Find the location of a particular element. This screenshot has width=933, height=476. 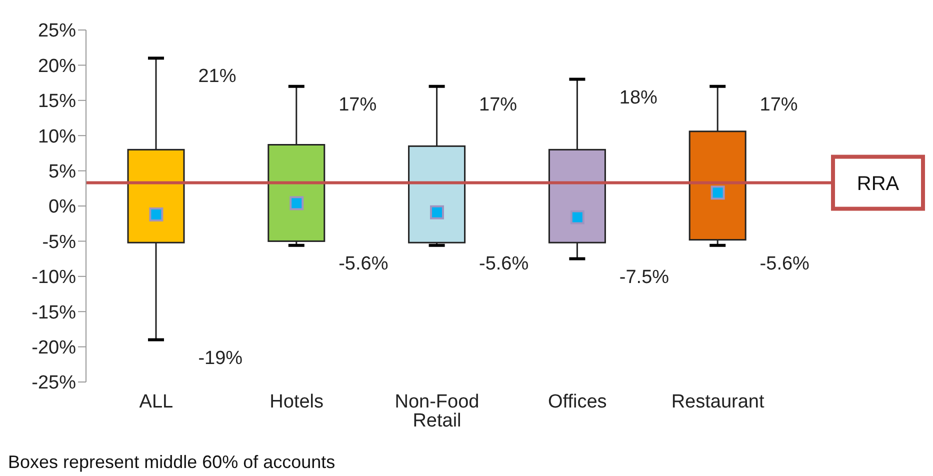

annotation: -7.5% is located at coordinates (644, 277).